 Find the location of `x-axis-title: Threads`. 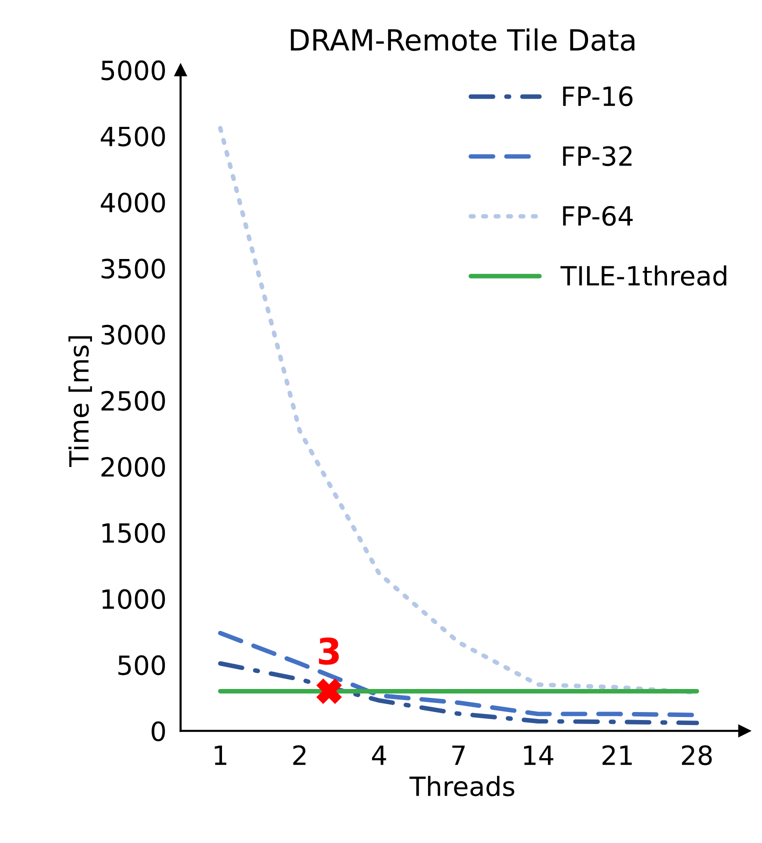

x-axis-title: Threads is located at coordinates (461, 786).